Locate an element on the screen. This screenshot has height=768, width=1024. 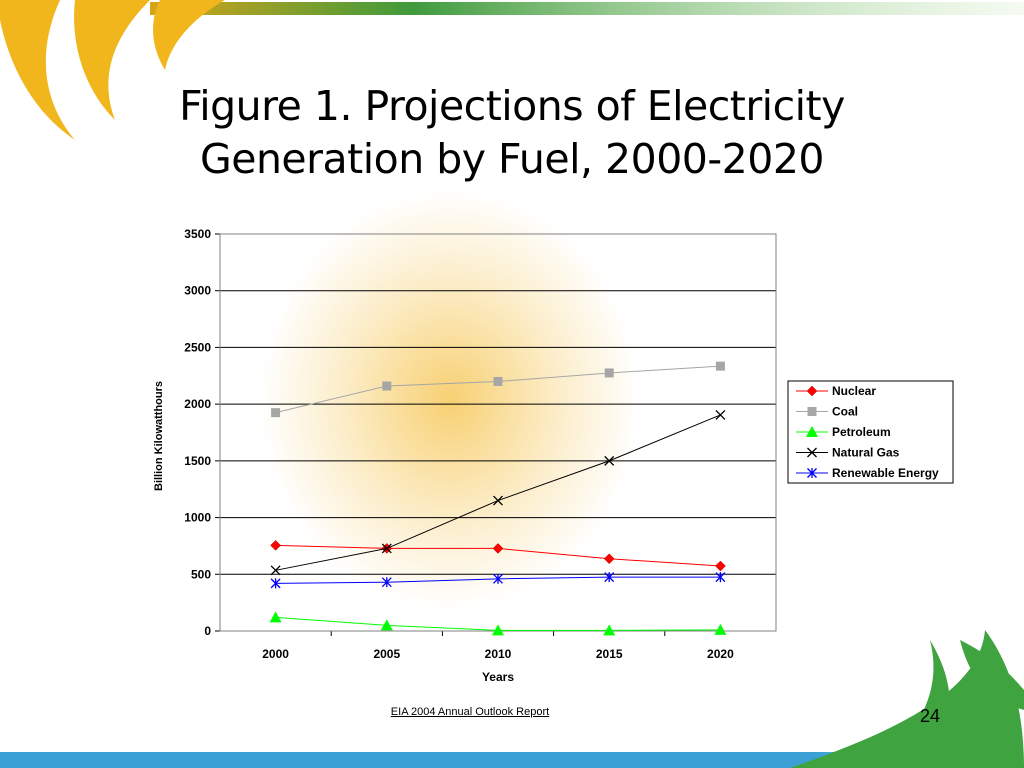
x-axis-title: Years is located at coordinates (498, 677).